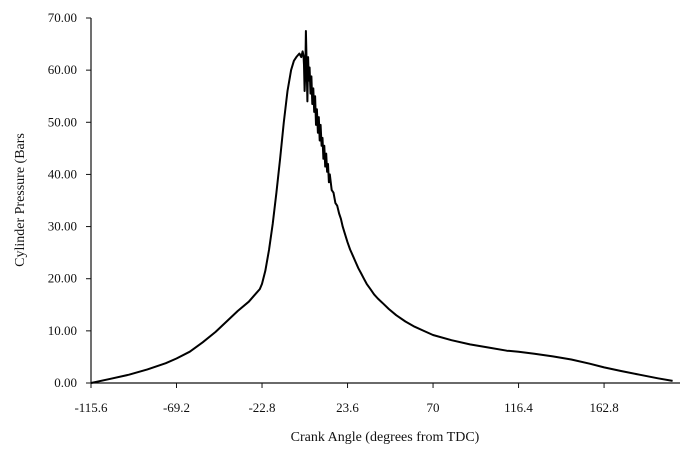 Image resolution: width=691 pixels, height=451 pixels. I want to click on x-ticks: -115.6 -69.2 -22.8 23.6 70 116.4 162.8, so click(346, 399).